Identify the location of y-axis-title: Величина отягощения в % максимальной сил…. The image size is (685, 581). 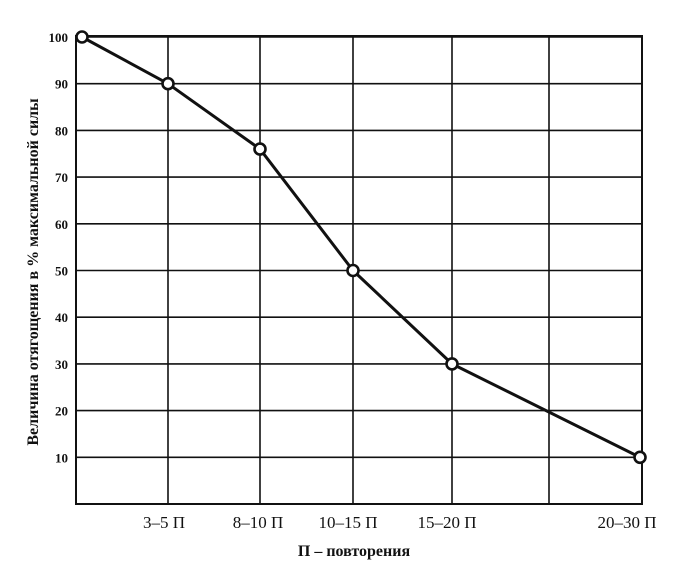
(33, 272).